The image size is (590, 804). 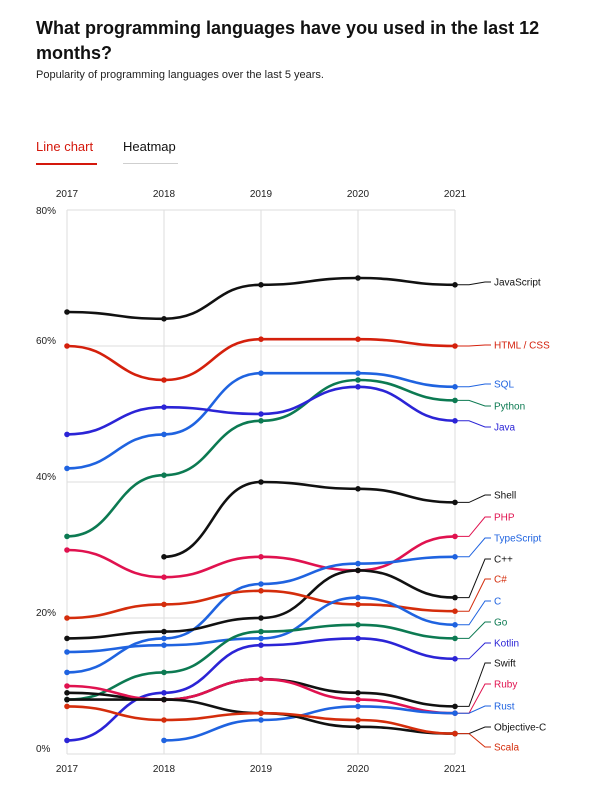 What do you see at coordinates (520, 728) in the screenshot?
I see `series-label: Objective-C` at bounding box center [520, 728].